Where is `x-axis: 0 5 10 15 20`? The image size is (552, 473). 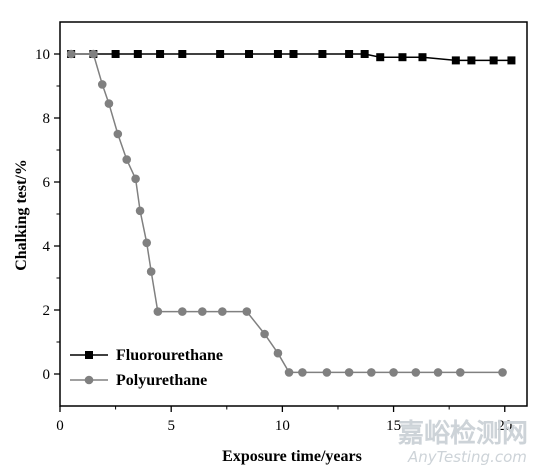 x-axis: 0 5 10 15 20 is located at coordinates (284, 420).